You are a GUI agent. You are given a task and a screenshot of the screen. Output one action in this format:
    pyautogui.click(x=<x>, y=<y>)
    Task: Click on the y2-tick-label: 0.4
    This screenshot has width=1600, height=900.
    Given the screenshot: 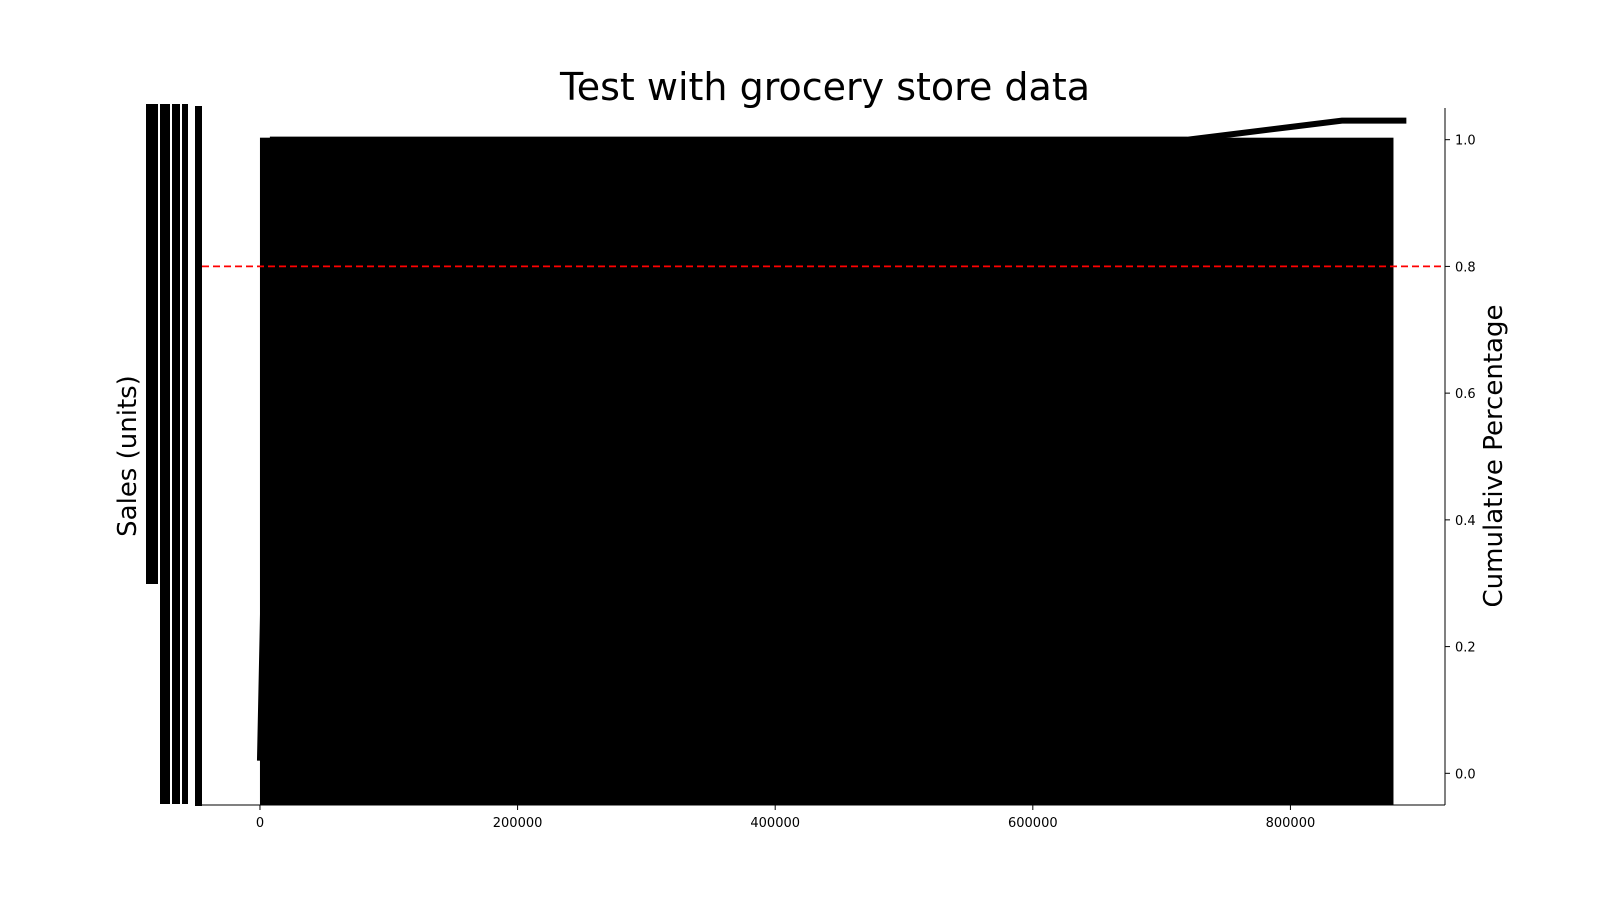 What is the action you would take?
    pyautogui.click(x=1465, y=521)
    